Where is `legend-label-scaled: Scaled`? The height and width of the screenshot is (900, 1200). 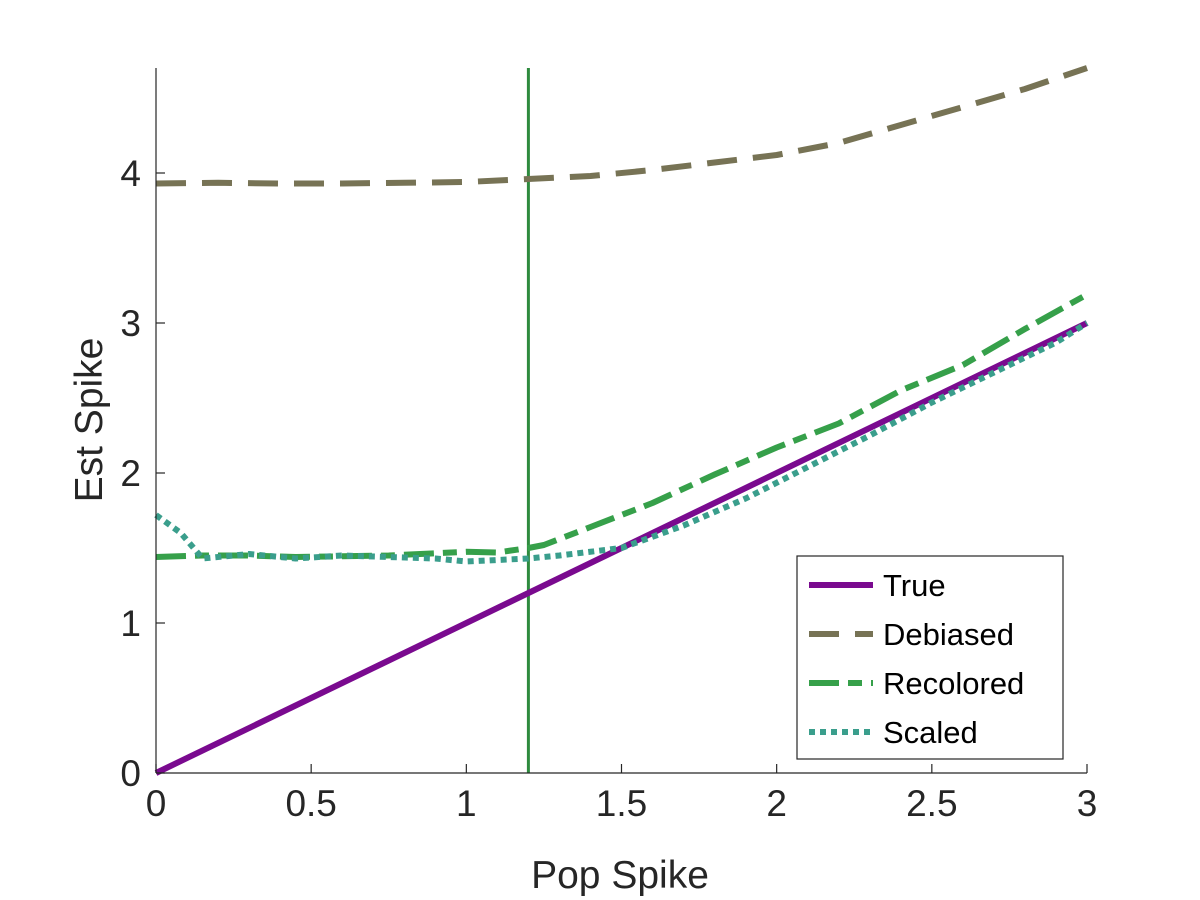
legend-label-scaled: Scaled is located at coordinates (930, 732).